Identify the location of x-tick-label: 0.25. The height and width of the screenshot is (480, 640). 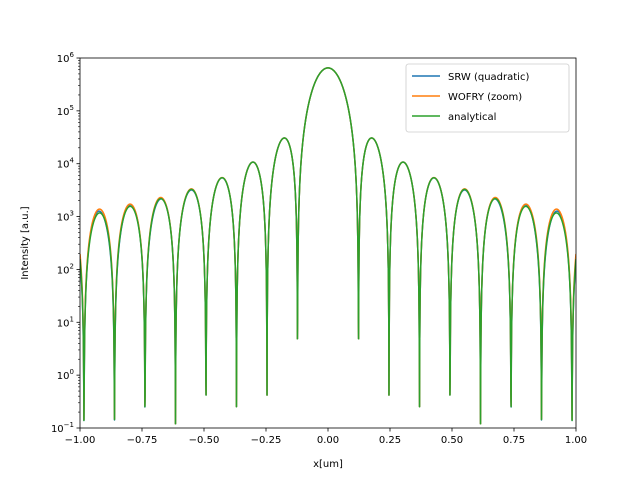
(390, 440).